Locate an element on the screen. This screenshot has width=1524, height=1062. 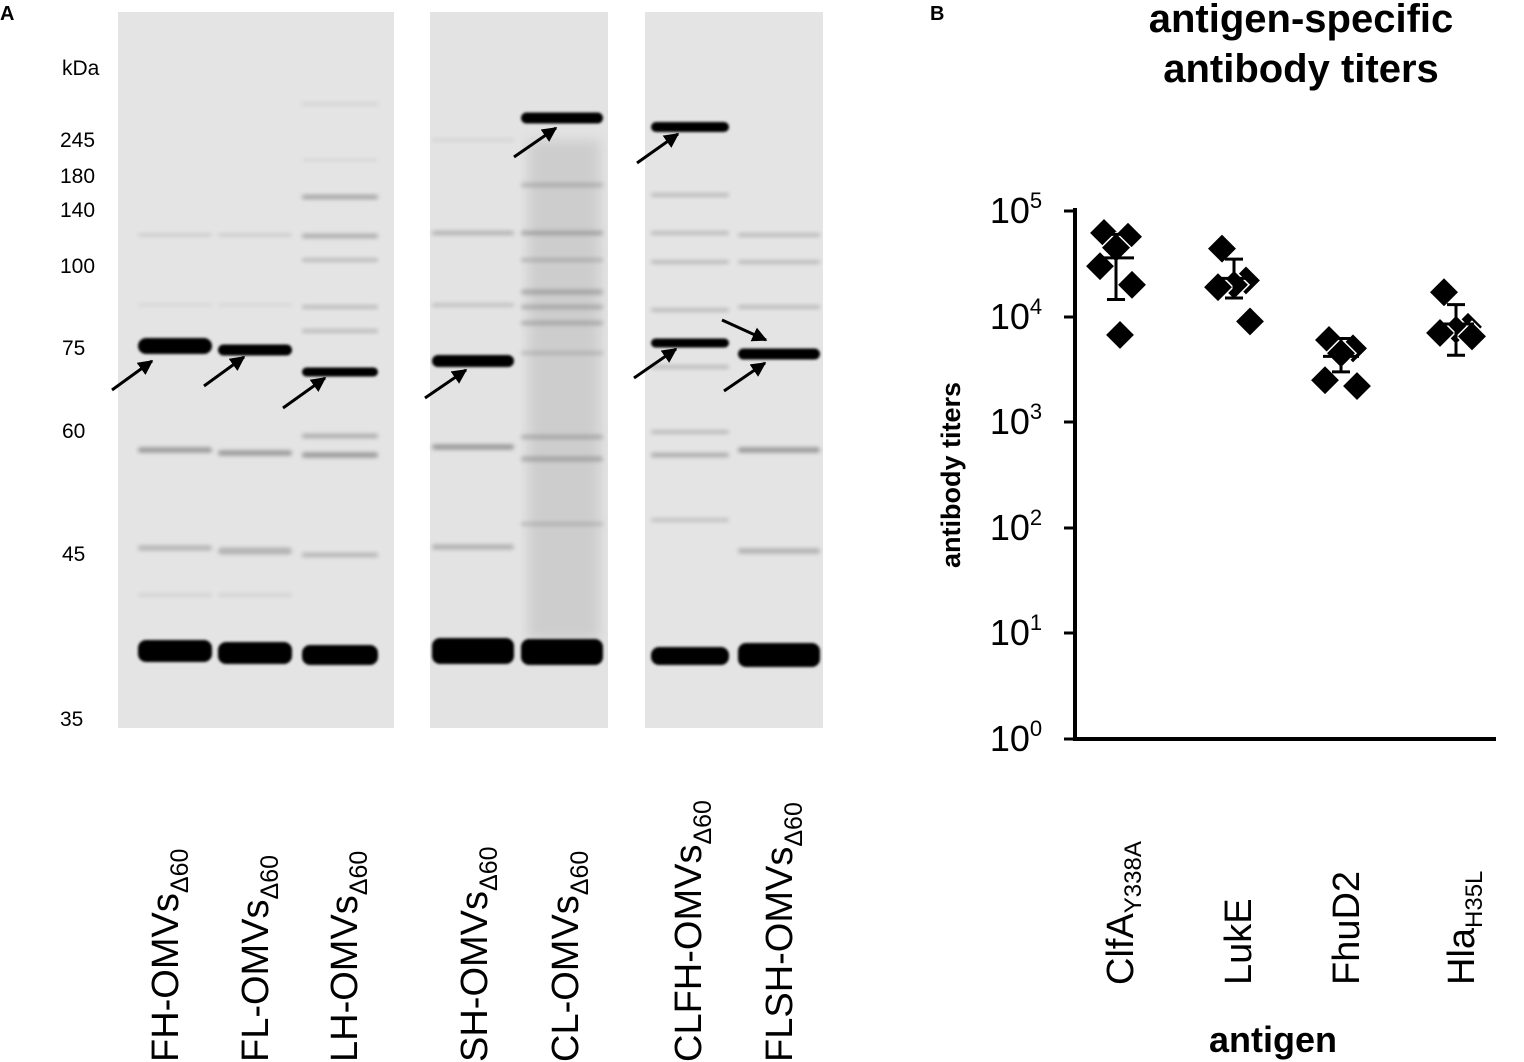
y-ticks is located at coordinates (1069, 475).